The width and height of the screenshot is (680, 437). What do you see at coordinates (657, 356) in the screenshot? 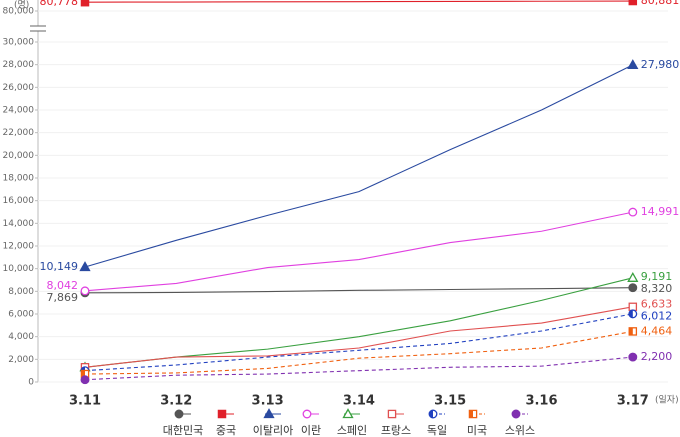
I see `value-label: 2,200` at bounding box center [657, 356].